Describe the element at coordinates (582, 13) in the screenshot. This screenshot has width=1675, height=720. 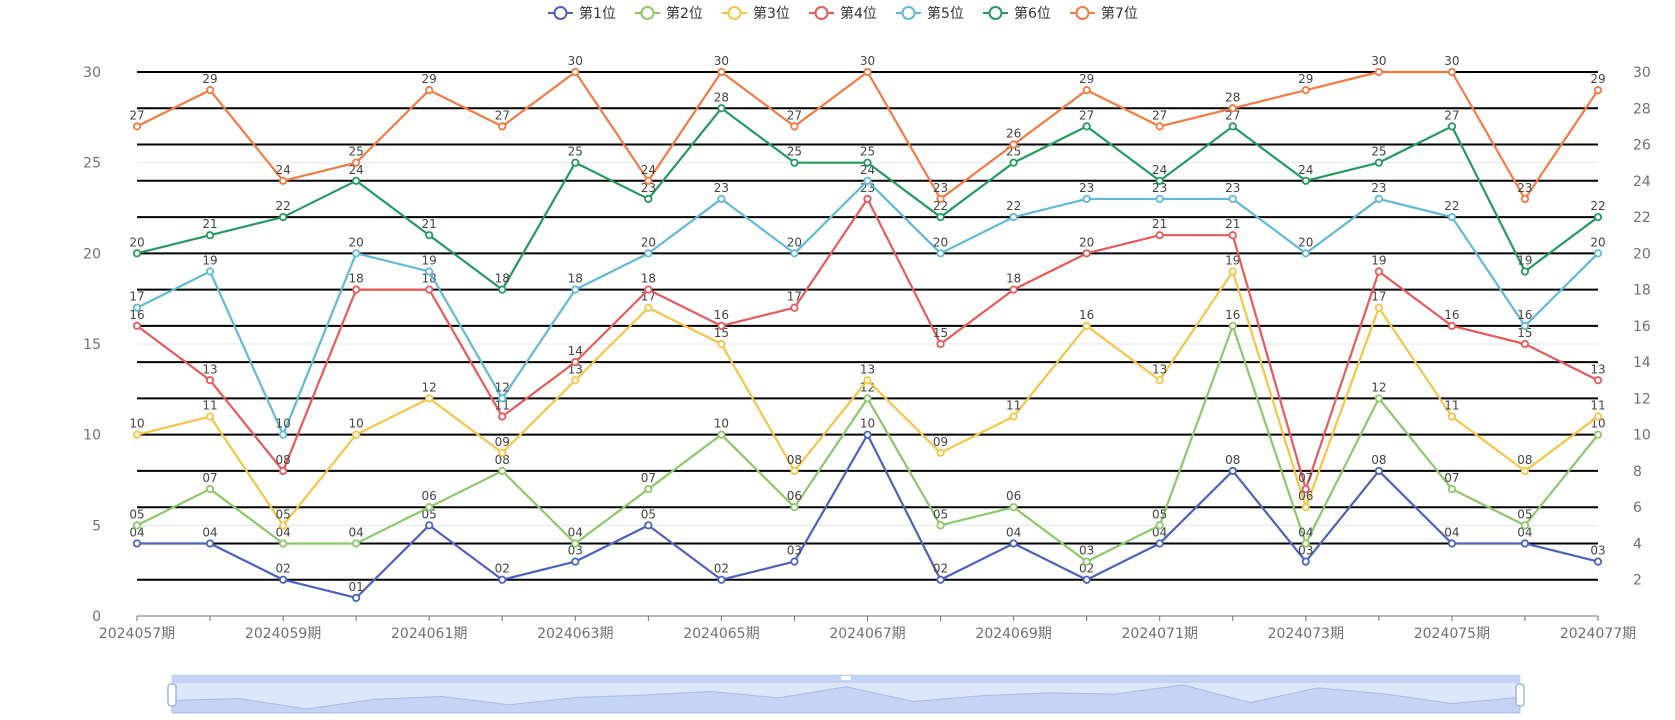
I see `legend-item-1: 第1位` at that location.